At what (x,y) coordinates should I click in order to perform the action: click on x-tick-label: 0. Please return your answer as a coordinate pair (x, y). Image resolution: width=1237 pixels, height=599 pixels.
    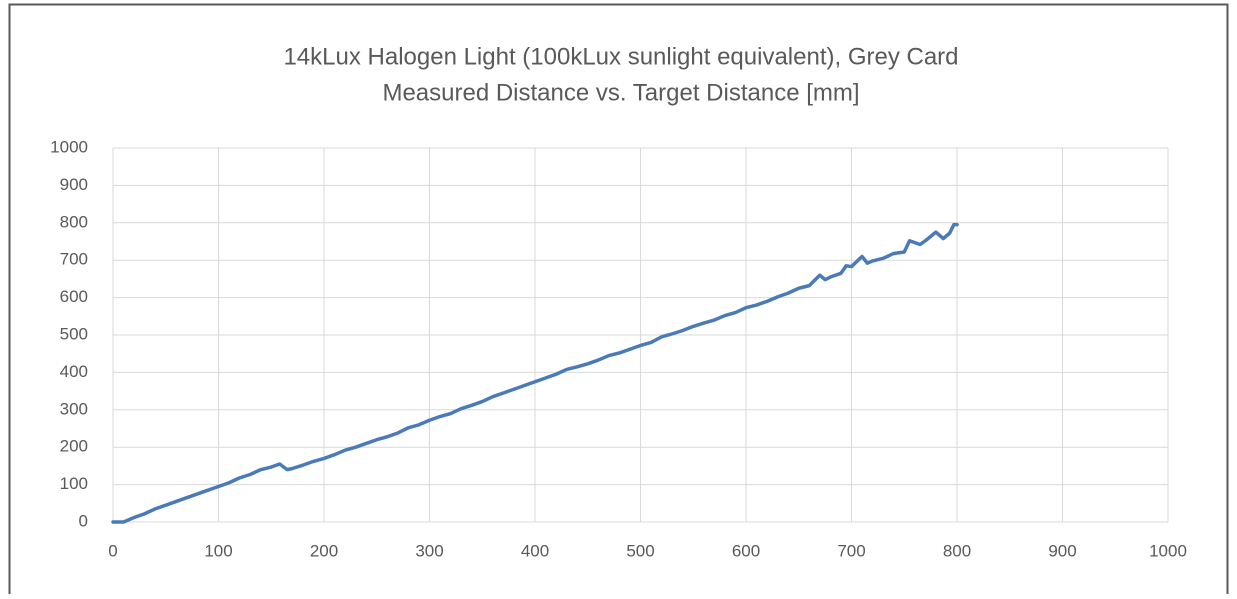
    Looking at the image, I should click on (112, 550).